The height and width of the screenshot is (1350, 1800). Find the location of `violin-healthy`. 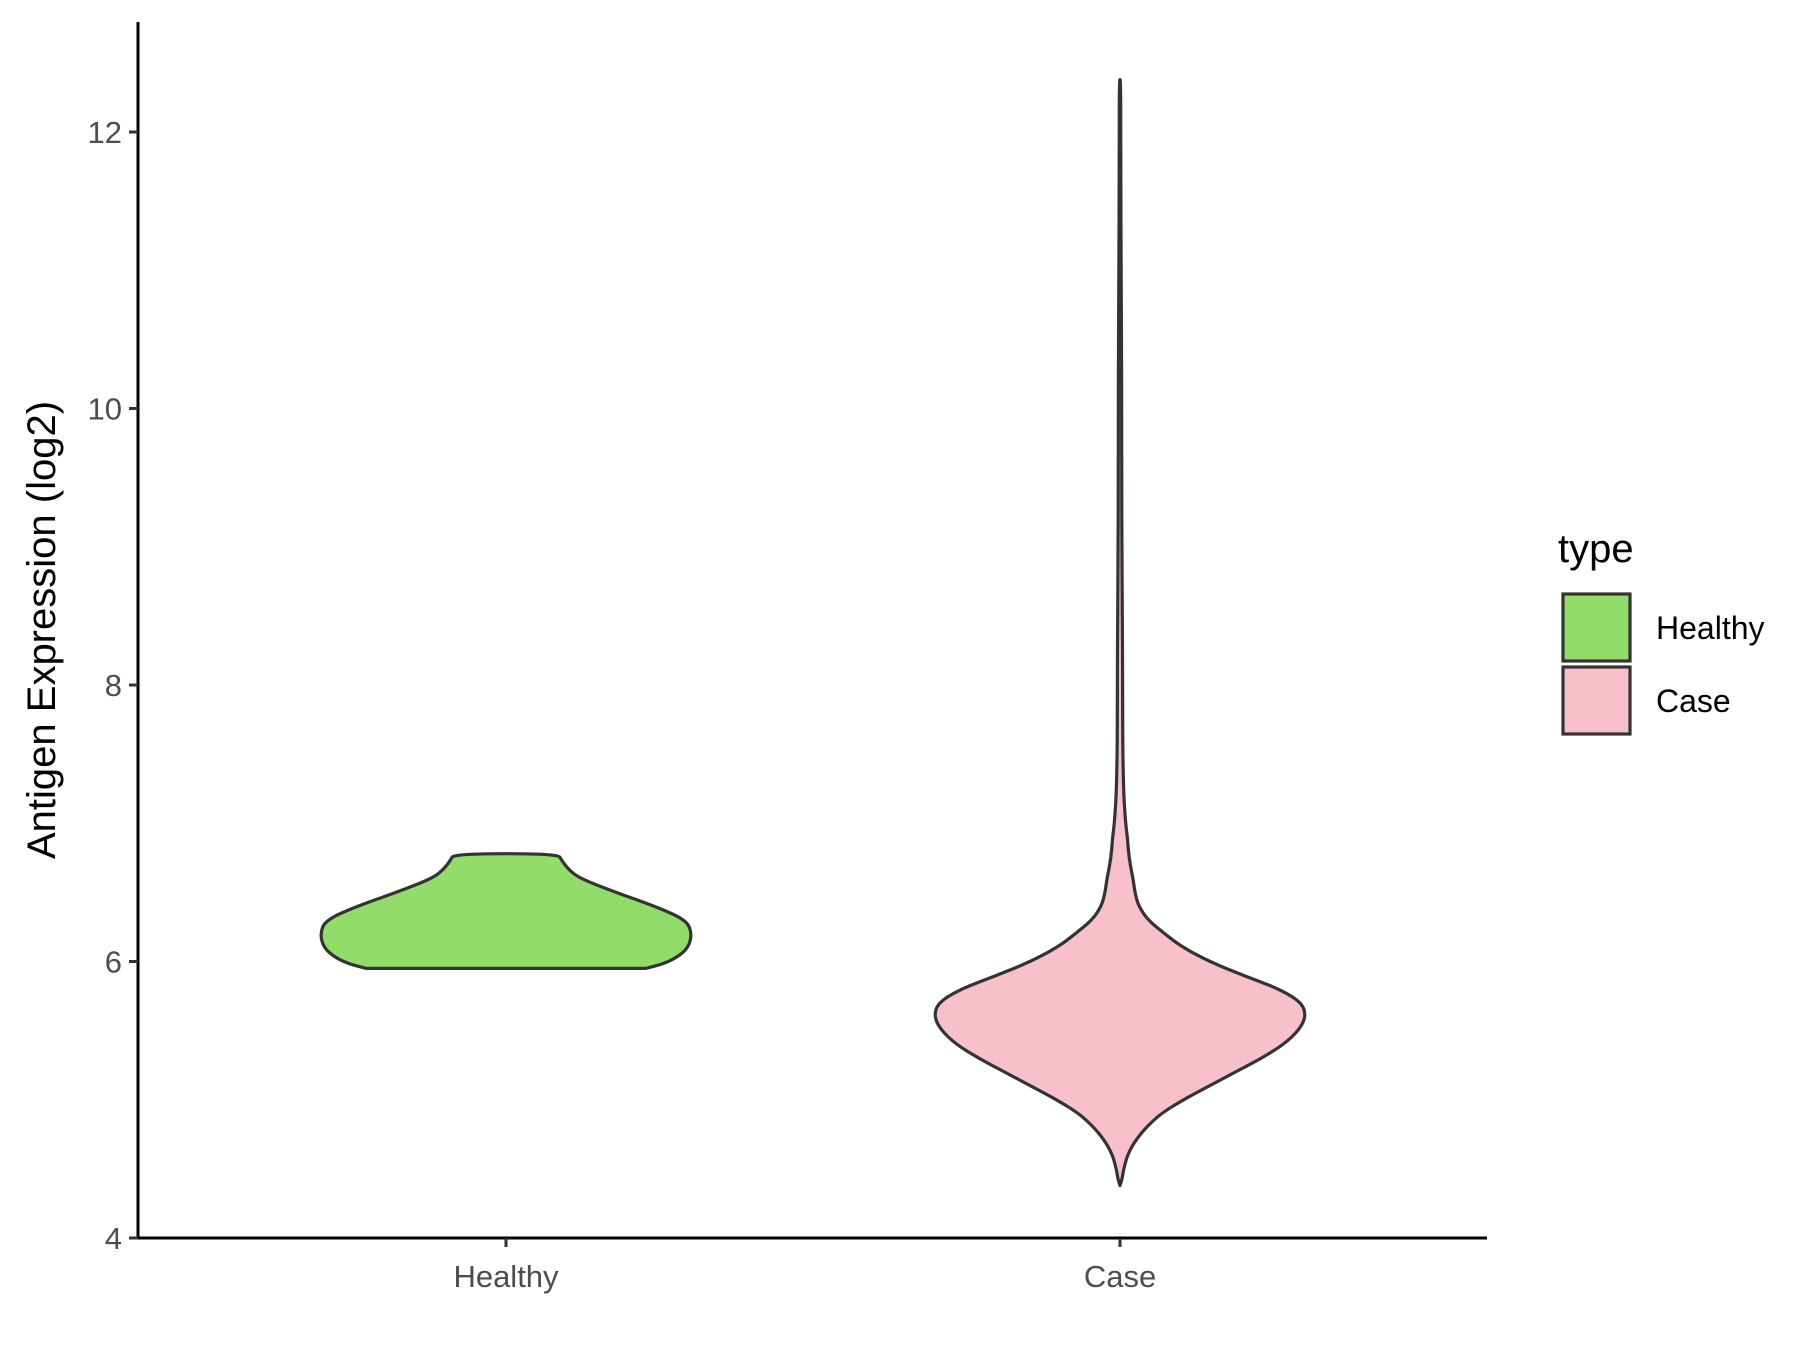

violin-healthy is located at coordinates (506, 911).